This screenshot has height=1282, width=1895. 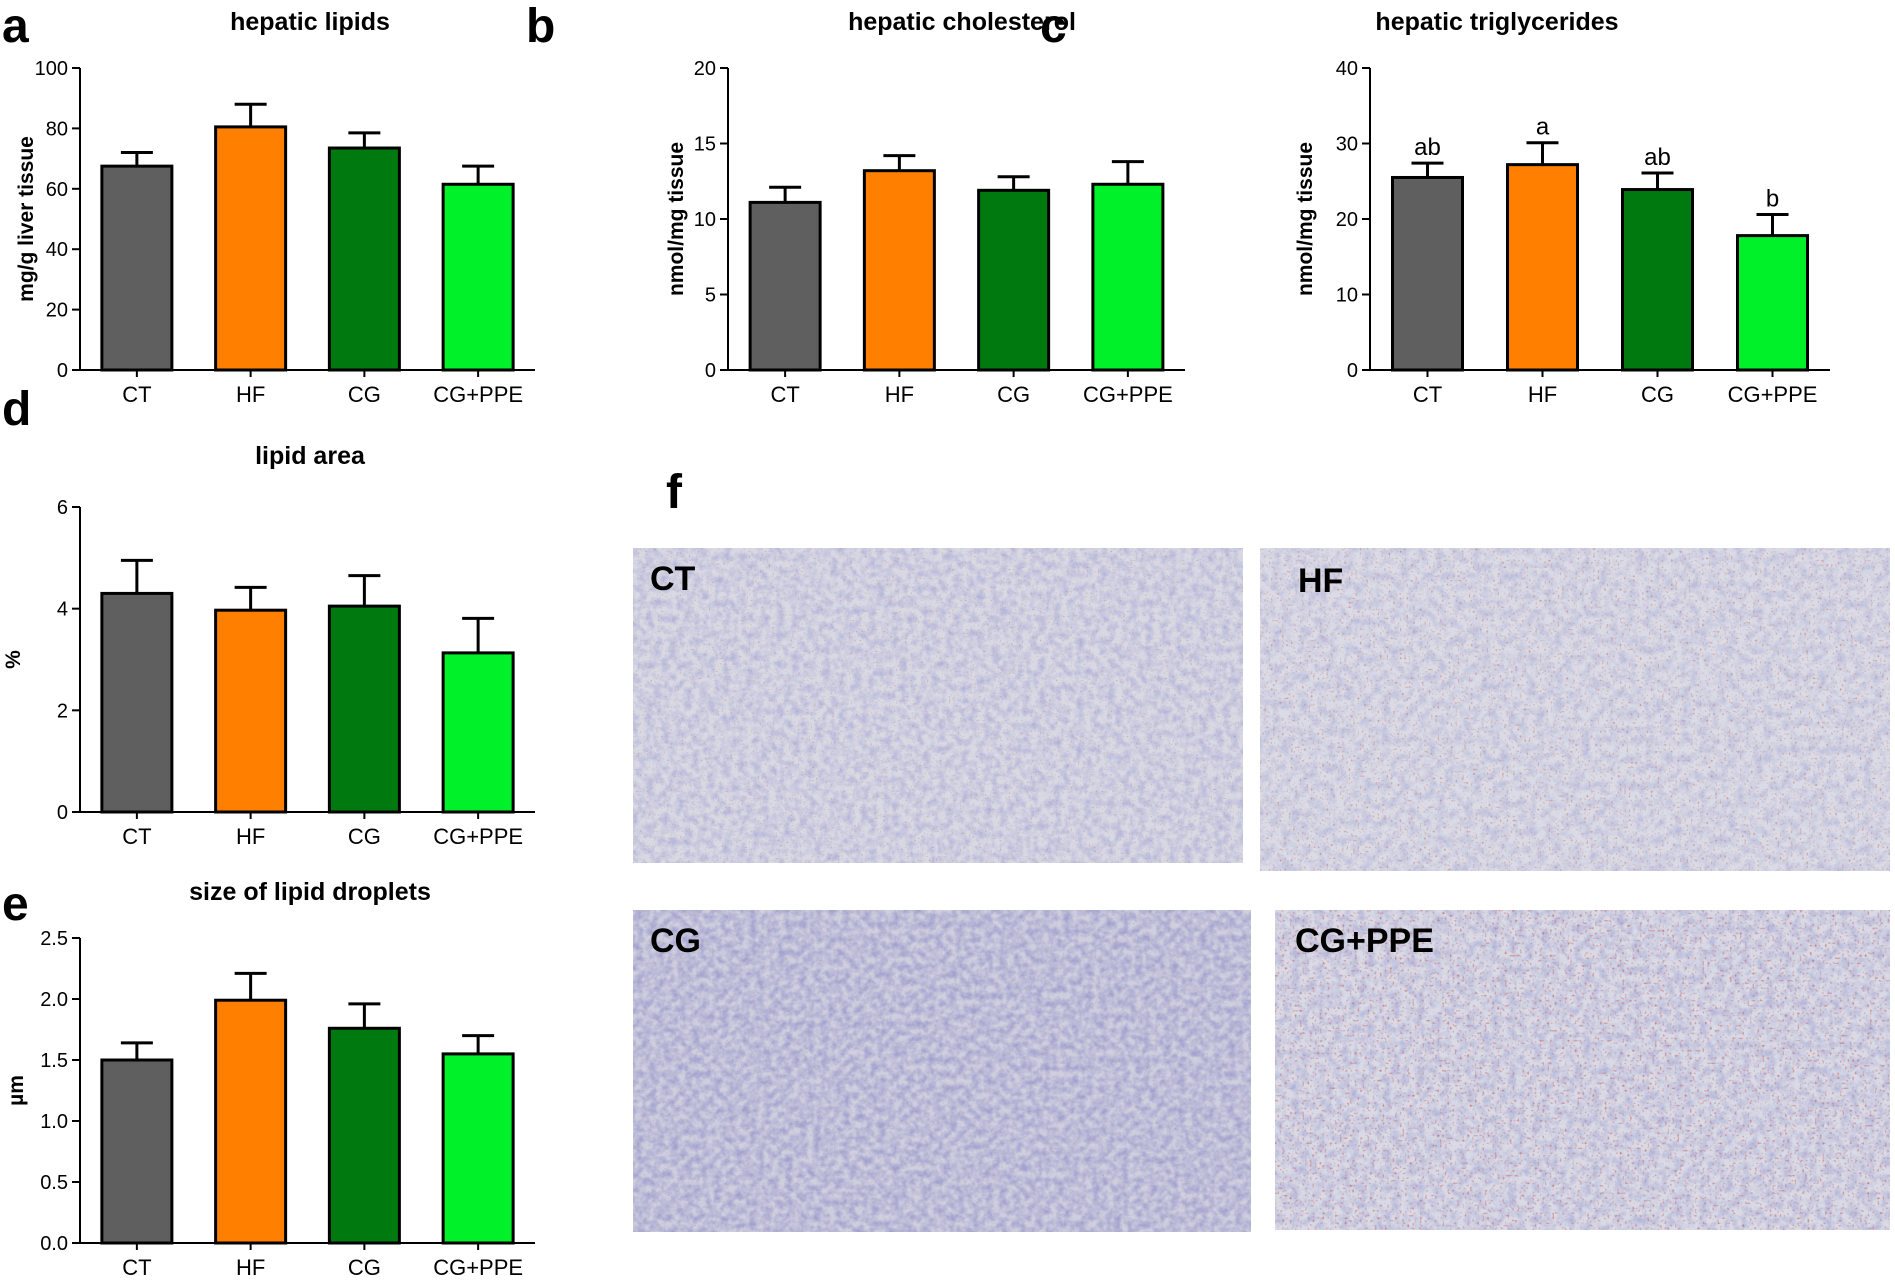 I want to click on chart-title: size of lipid droplets, so click(x=310, y=892).